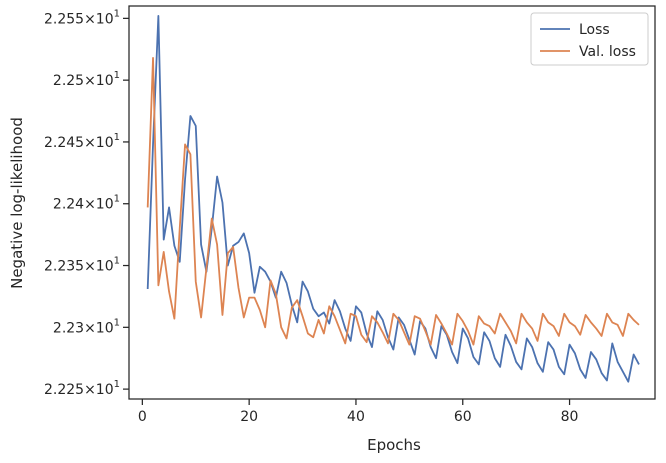 The width and height of the screenshot is (666, 463). I want to click on legend-label-loss: Loss, so click(594, 30).